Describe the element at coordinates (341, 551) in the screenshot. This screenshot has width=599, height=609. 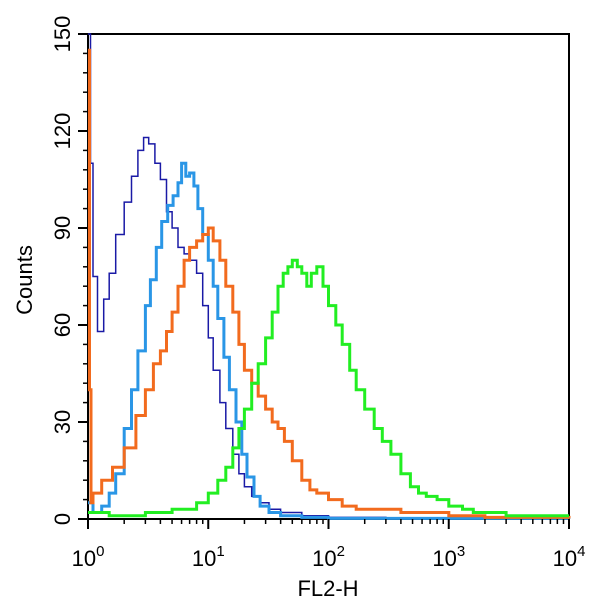
I see `x-tick-label-exponent: 2` at that location.